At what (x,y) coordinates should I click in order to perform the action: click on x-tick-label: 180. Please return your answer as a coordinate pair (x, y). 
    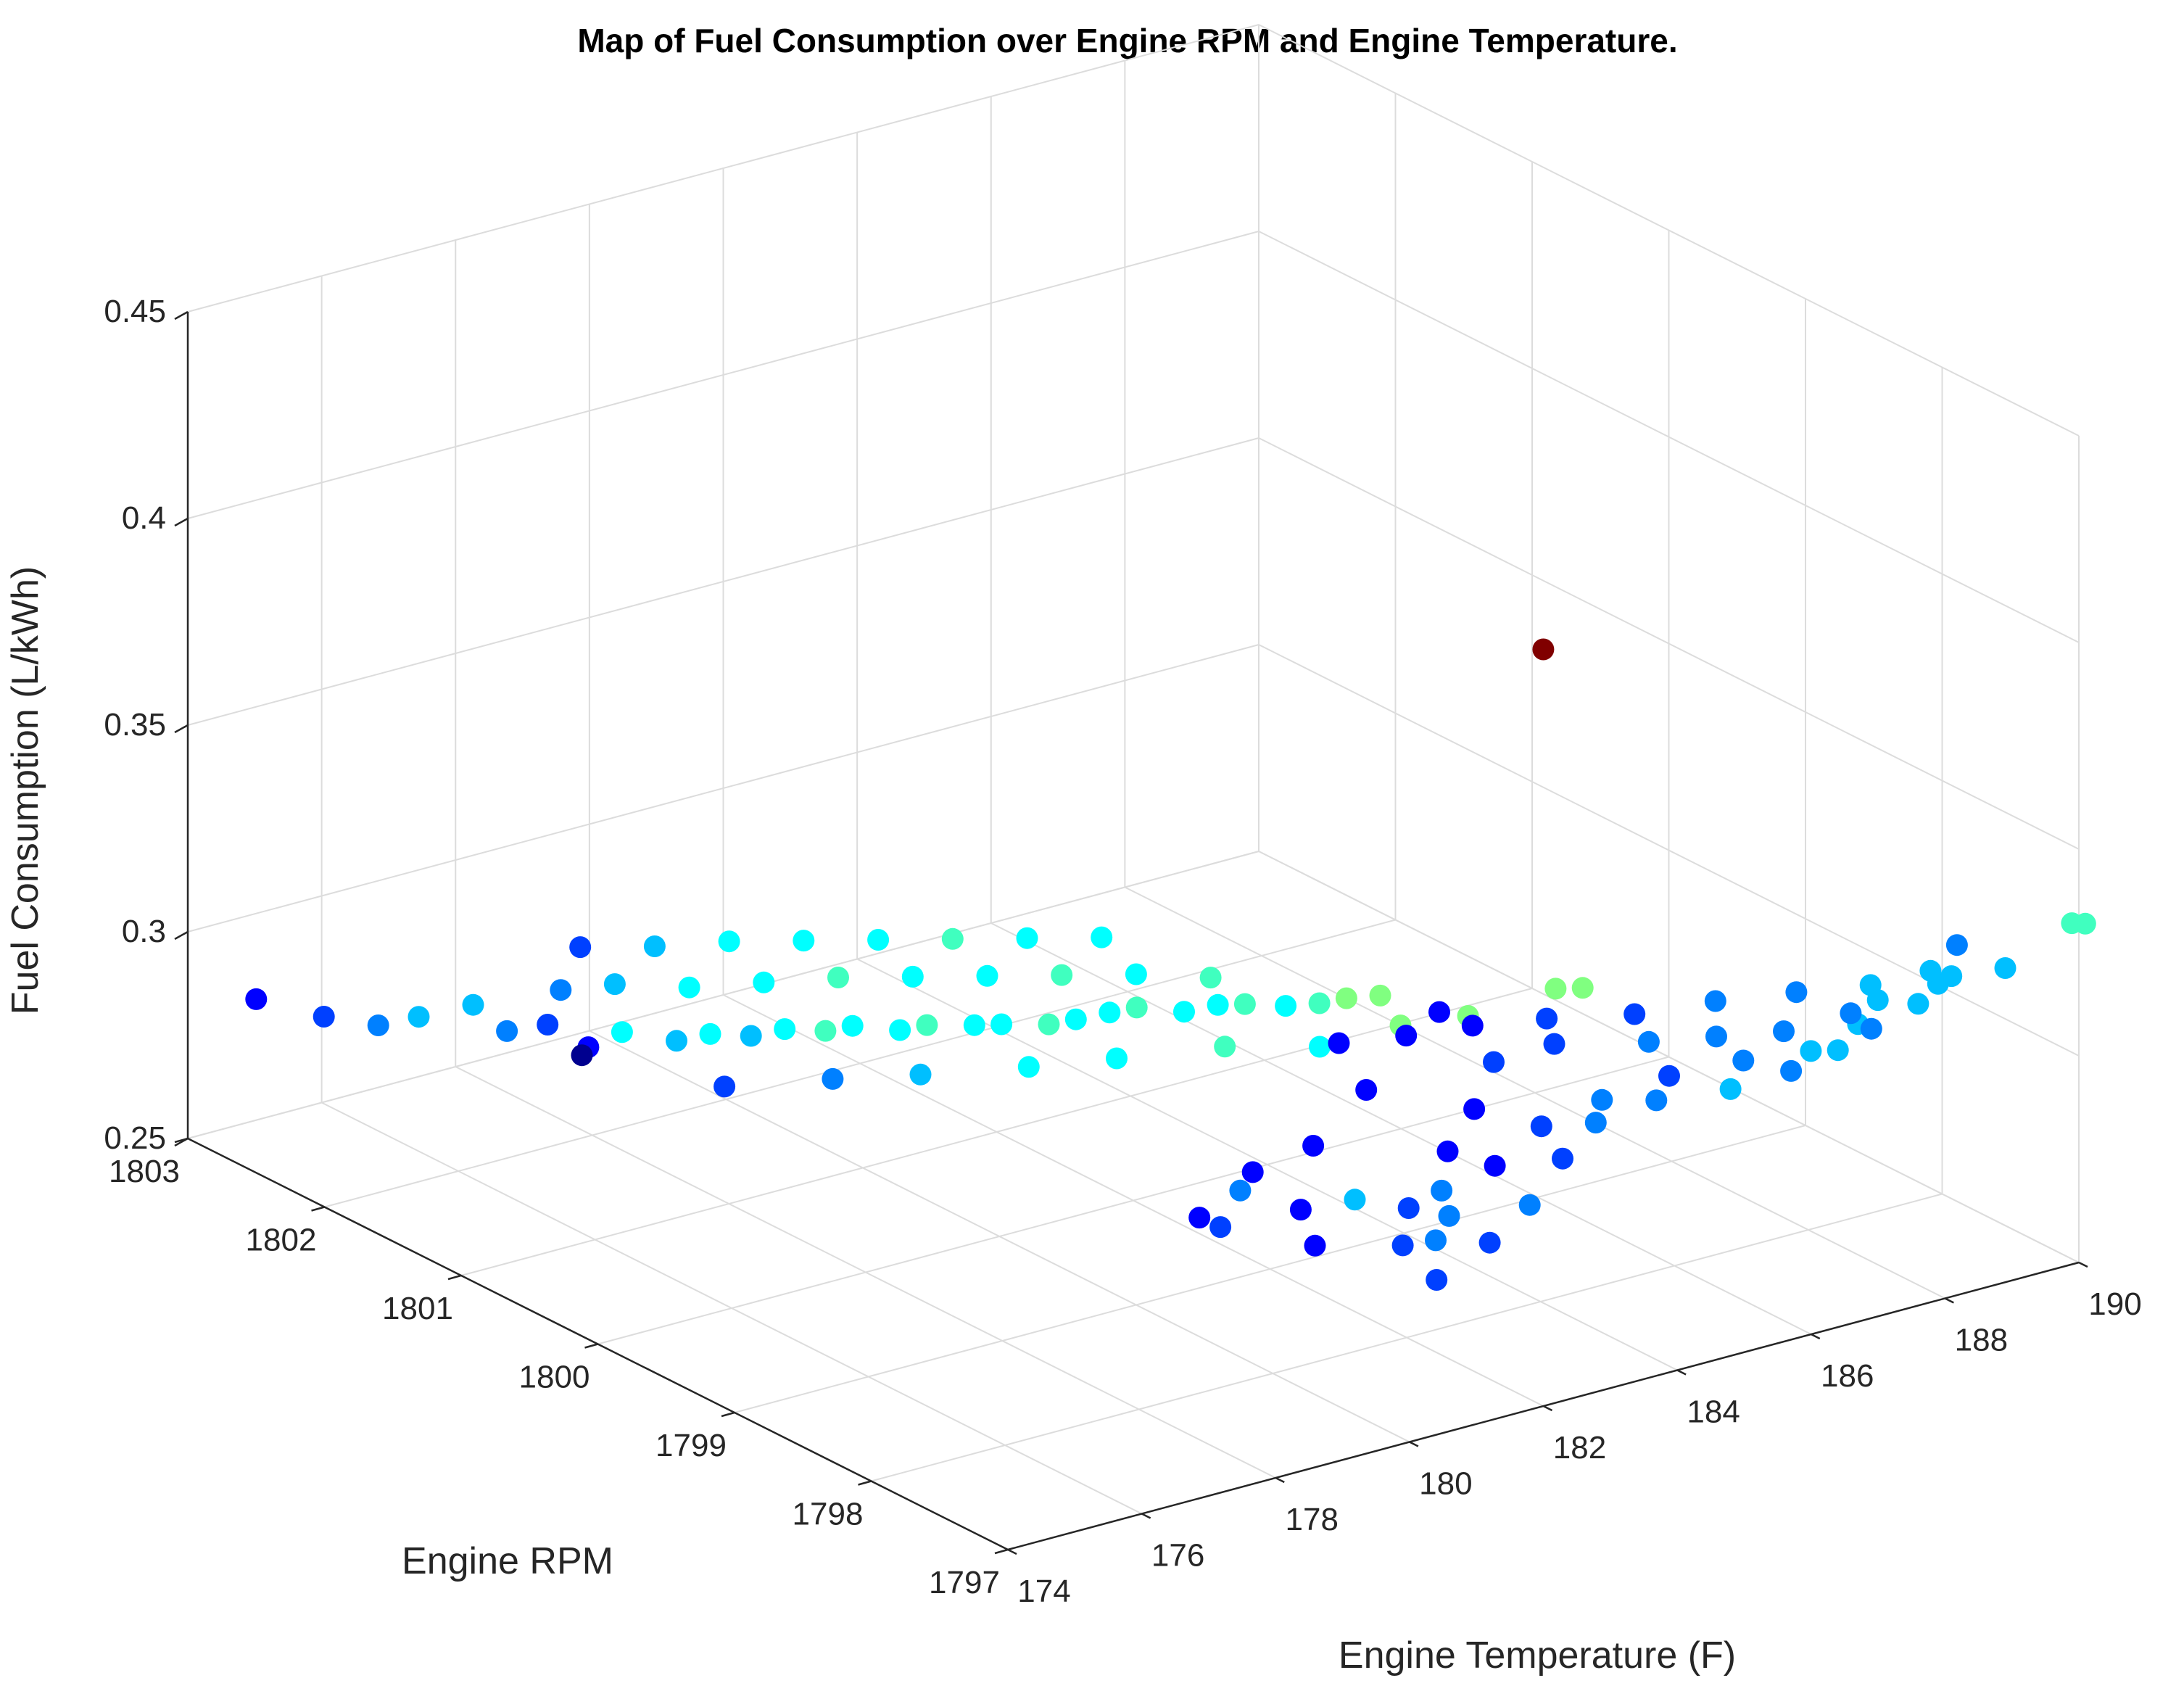
    Looking at the image, I should click on (1445, 1484).